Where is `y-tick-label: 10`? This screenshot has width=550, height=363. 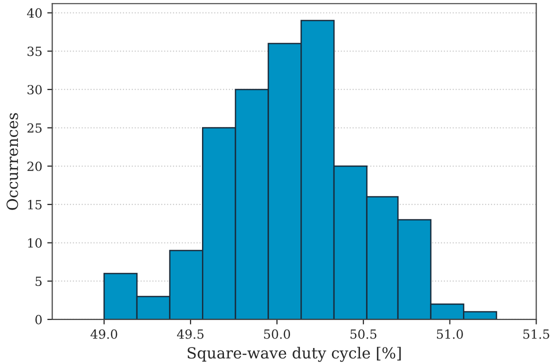
y-tick-label: 10 is located at coordinates (35, 243).